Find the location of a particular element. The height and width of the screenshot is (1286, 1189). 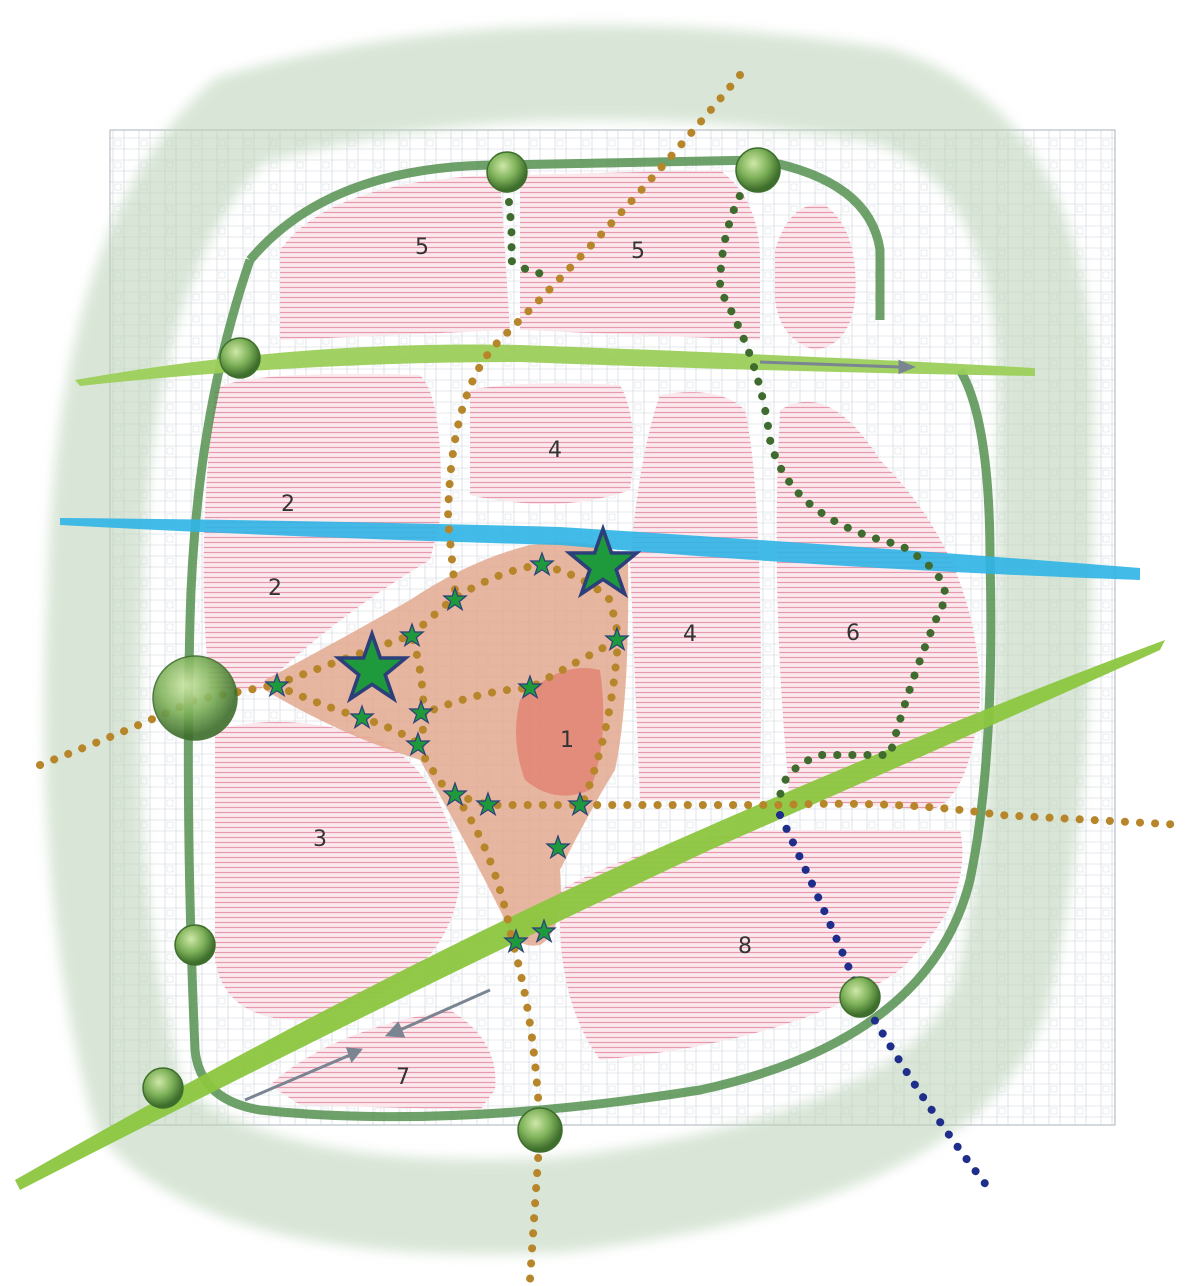

node-southeast is located at coordinates (860, 997).